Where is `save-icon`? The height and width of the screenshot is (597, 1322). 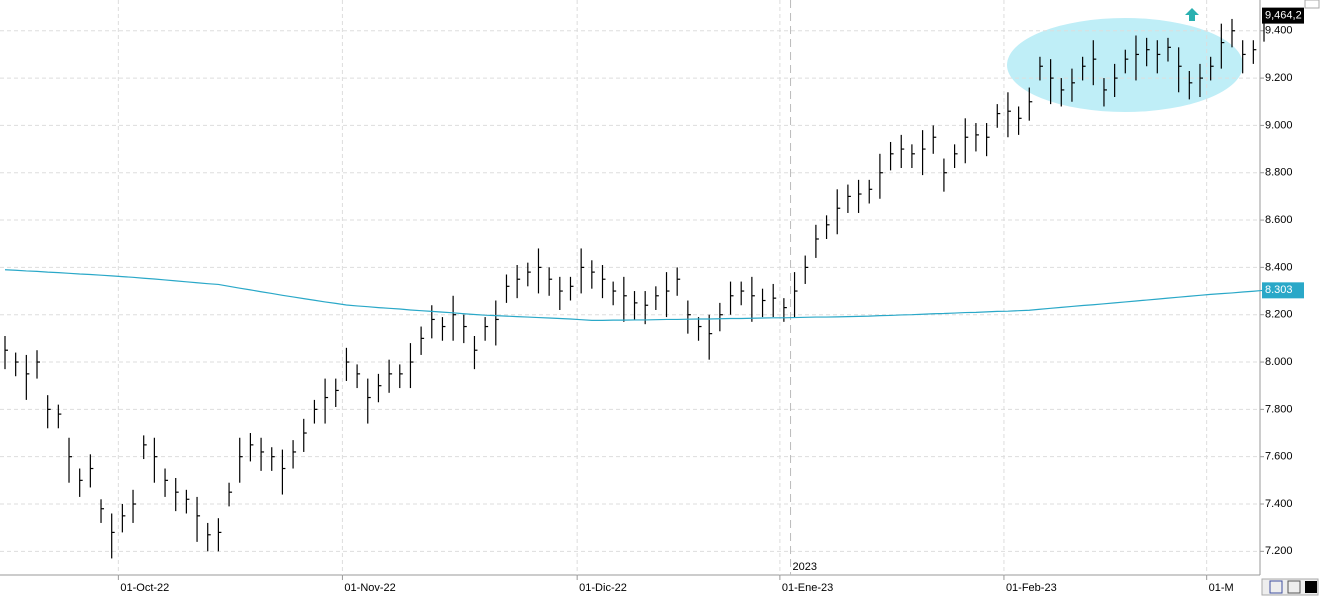
save-icon is located at coordinates (1276, 587).